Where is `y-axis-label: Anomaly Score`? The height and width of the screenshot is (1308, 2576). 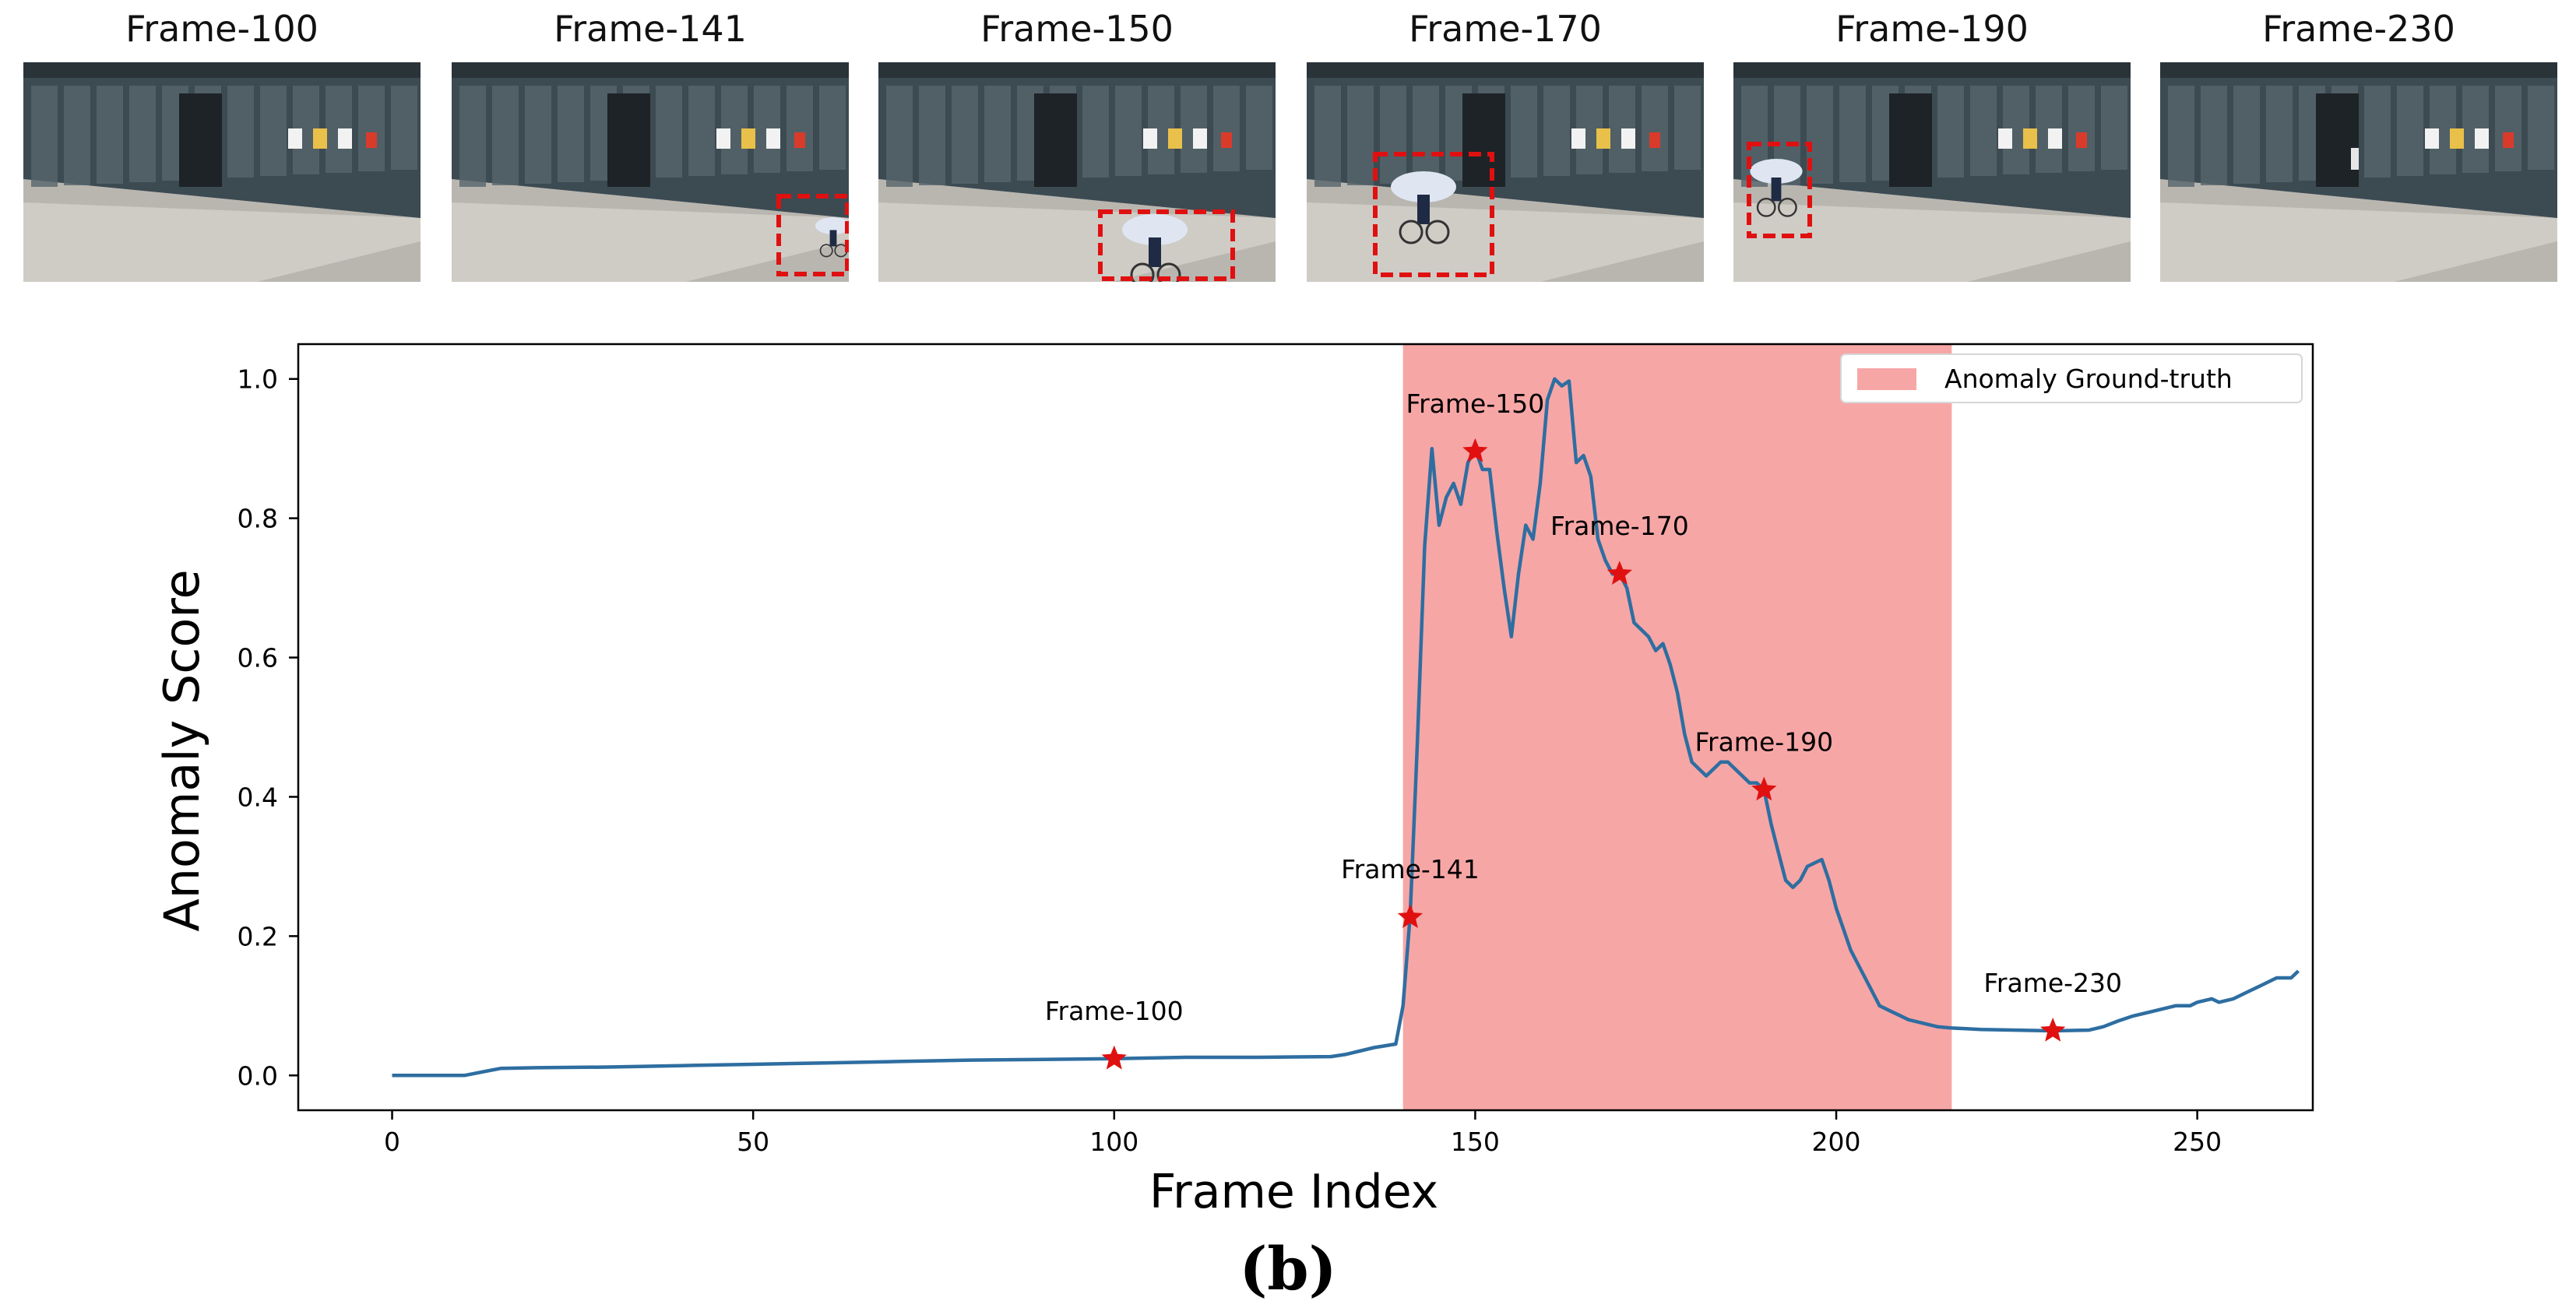
y-axis-label: Anomaly Score is located at coordinates (181, 750).